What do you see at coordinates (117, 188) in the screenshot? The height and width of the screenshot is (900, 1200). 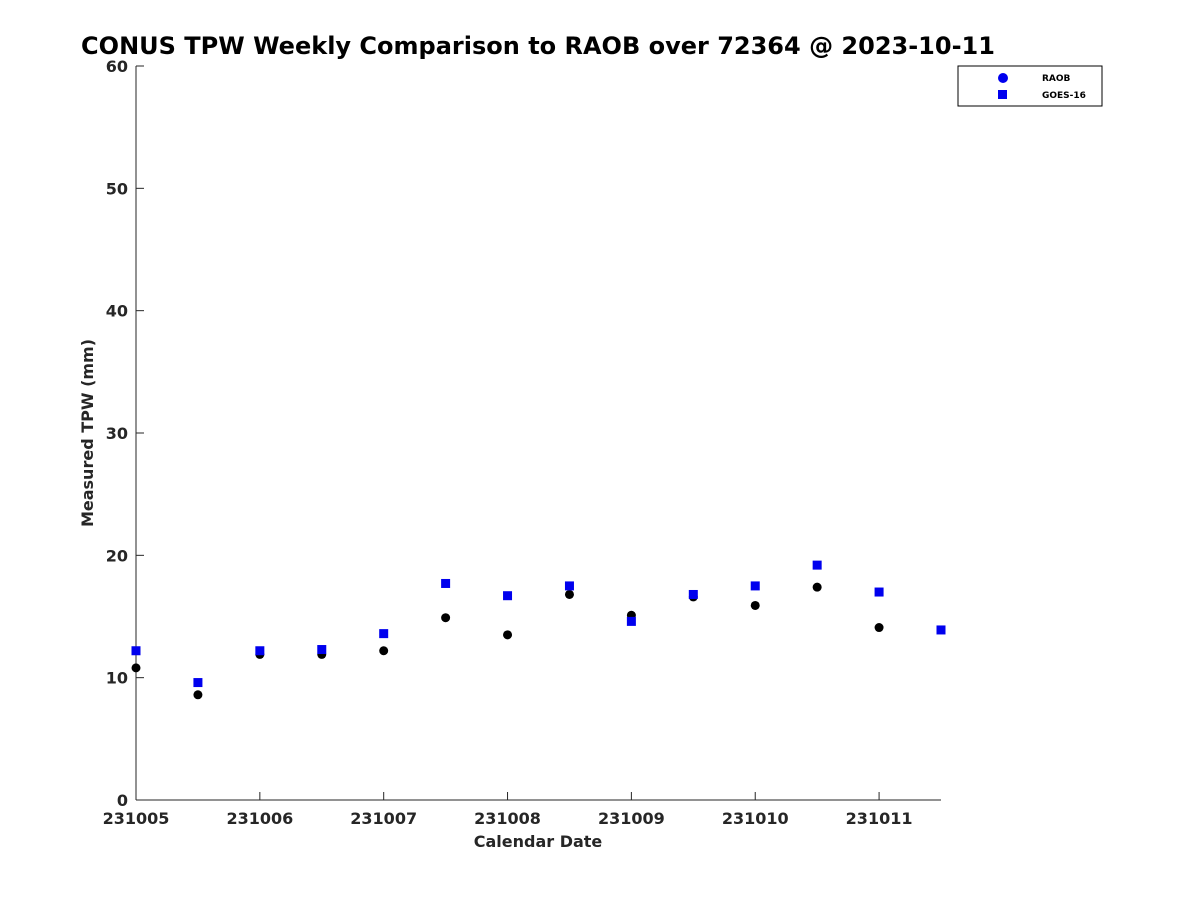 I see `y-tick-label: 50` at bounding box center [117, 188].